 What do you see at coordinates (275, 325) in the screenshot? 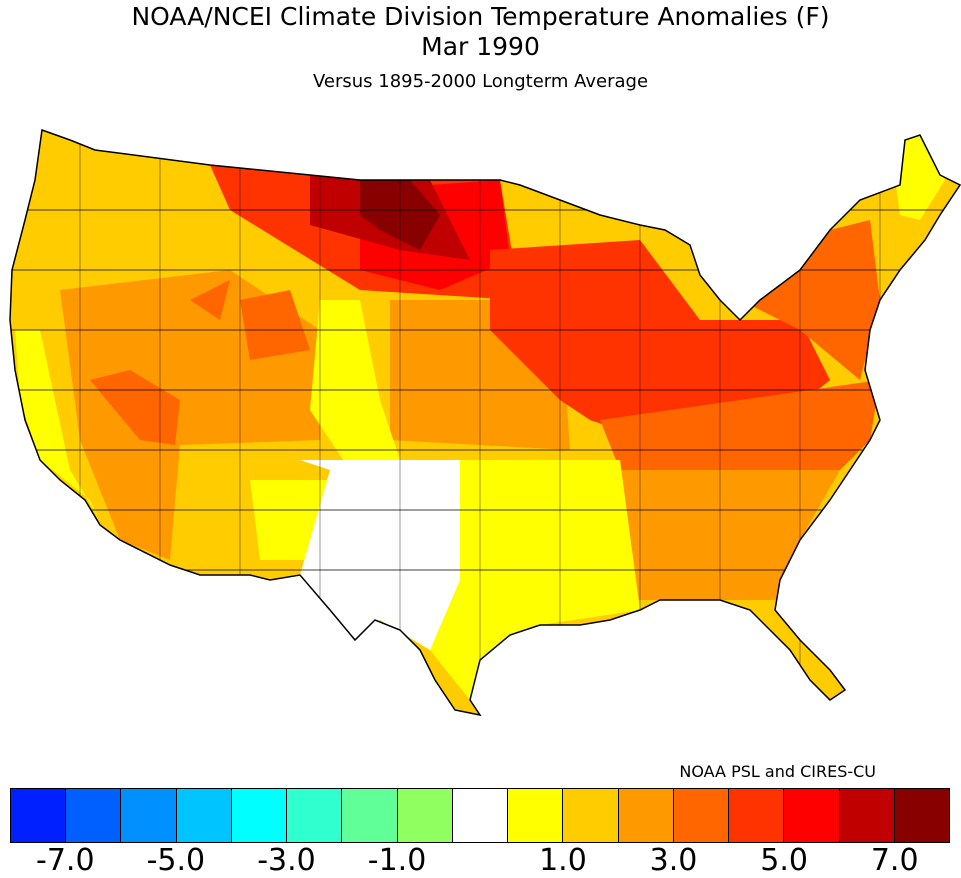
I see `region-wyoming-utah` at bounding box center [275, 325].